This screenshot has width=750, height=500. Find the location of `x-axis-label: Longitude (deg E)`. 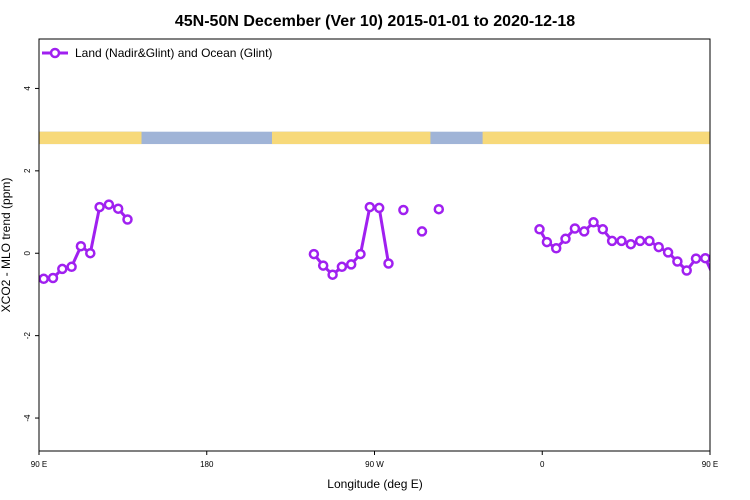

x-axis-label: Longitude (deg E) is located at coordinates (374, 484).